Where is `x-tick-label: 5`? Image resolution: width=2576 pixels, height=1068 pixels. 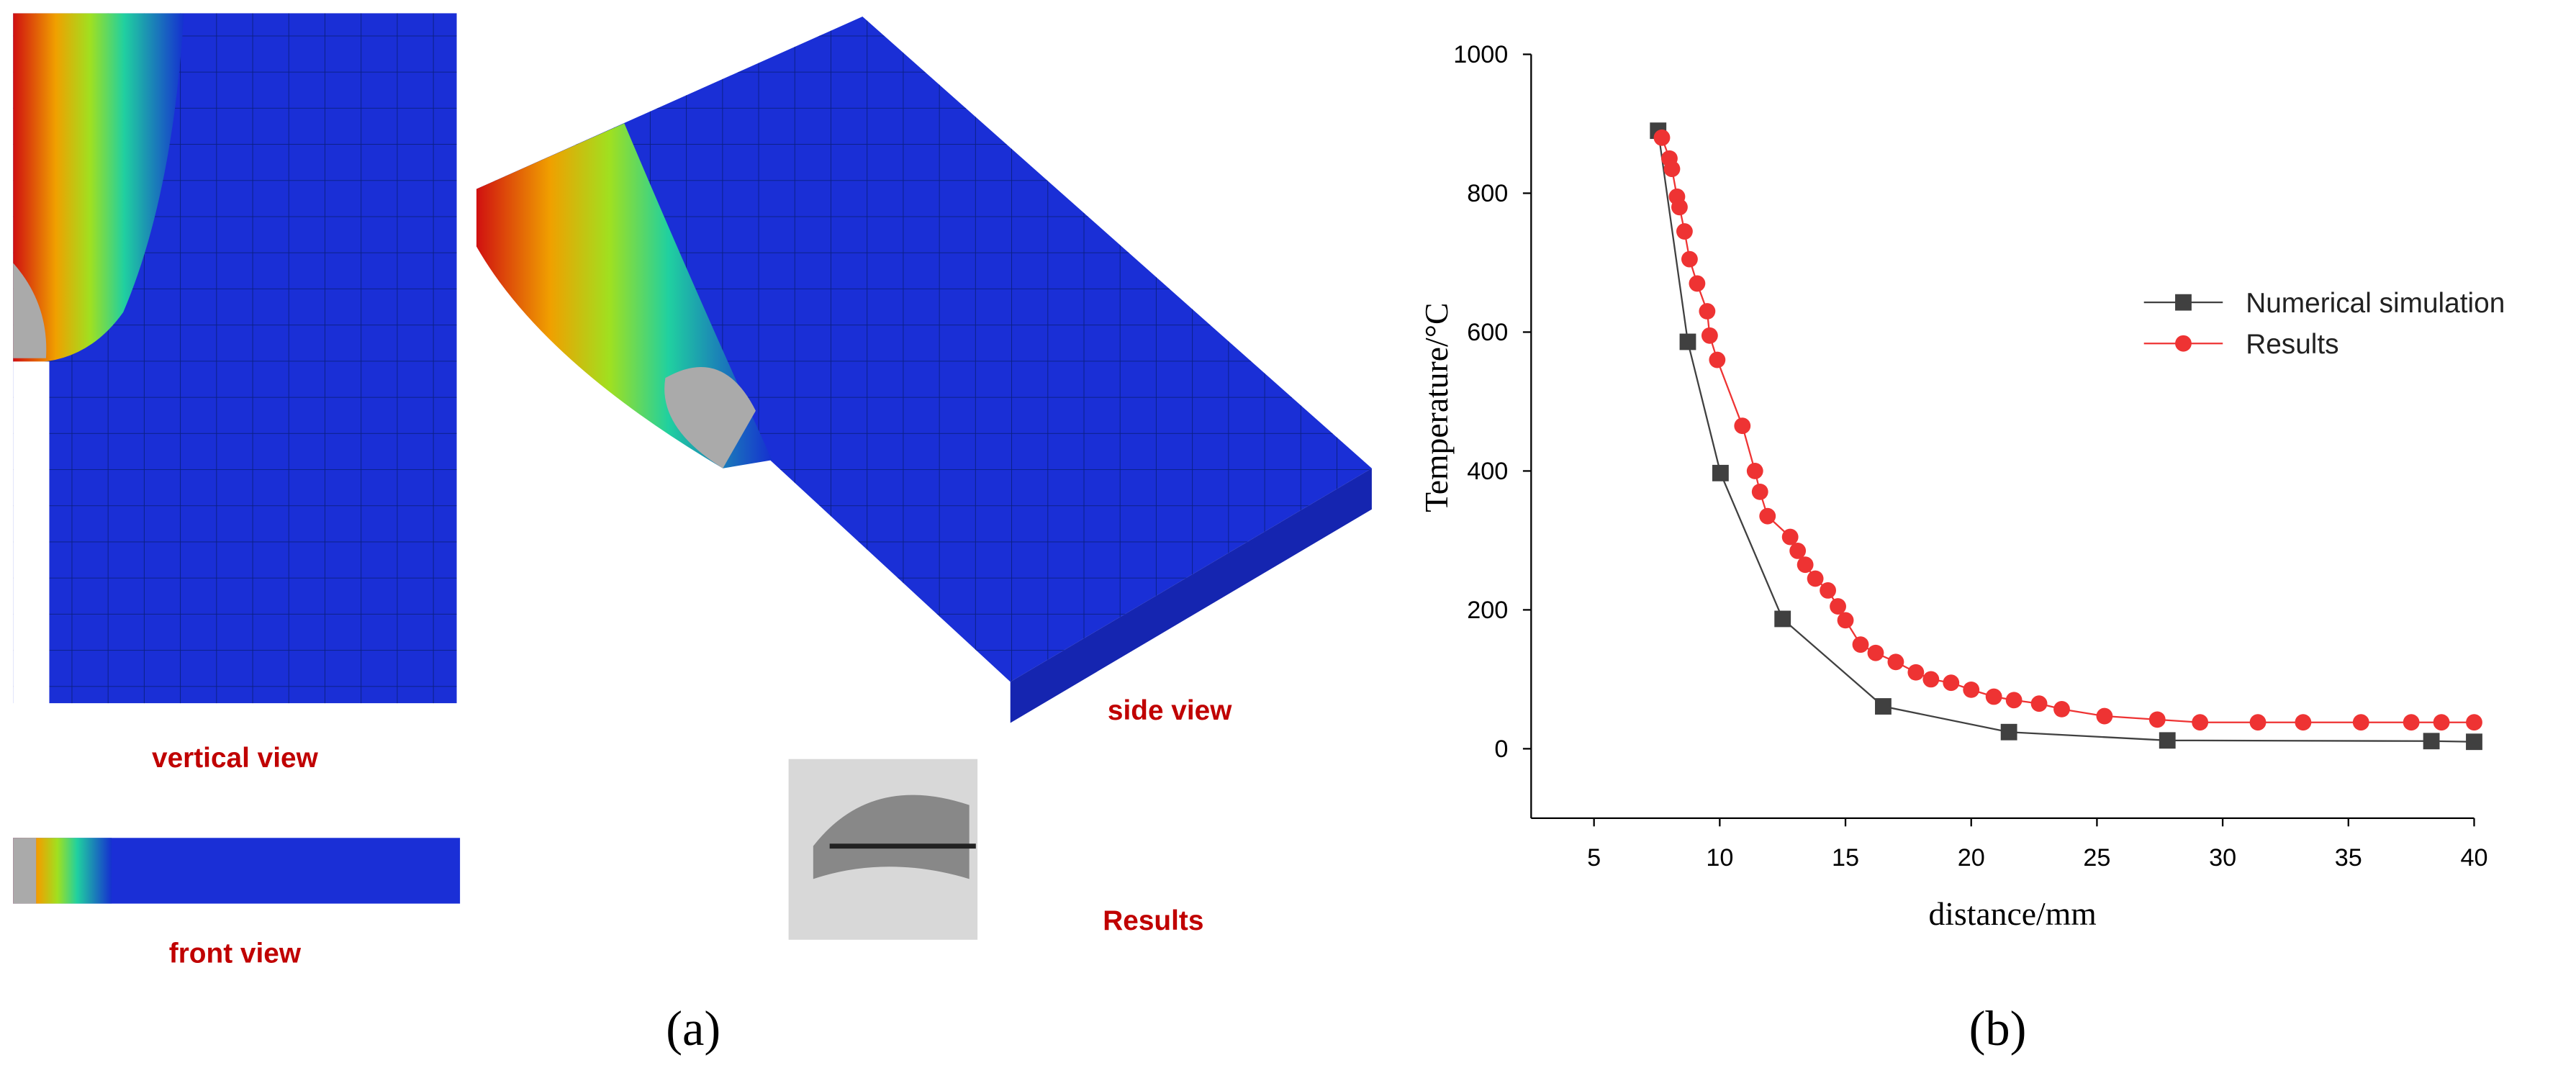
x-tick-label: 5 is located at coordinates (1594, 858).